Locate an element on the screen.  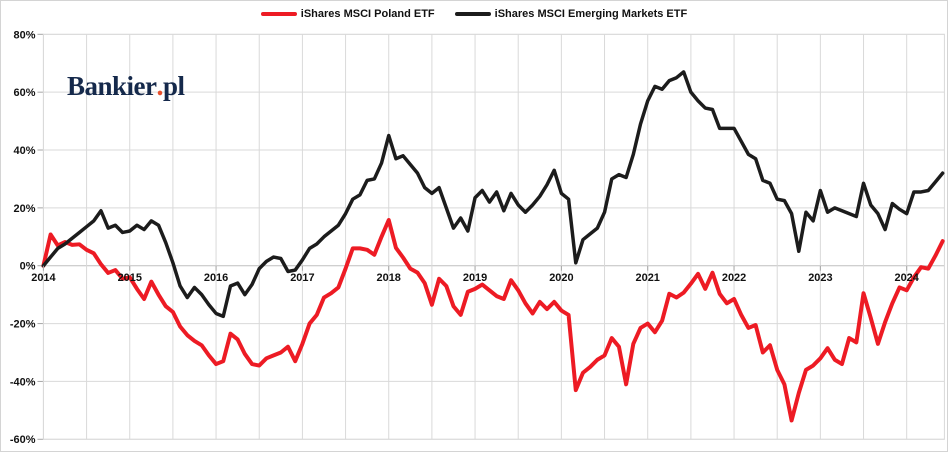
bankier-logo: Bankier.pl is located at coordinates (126, 87).